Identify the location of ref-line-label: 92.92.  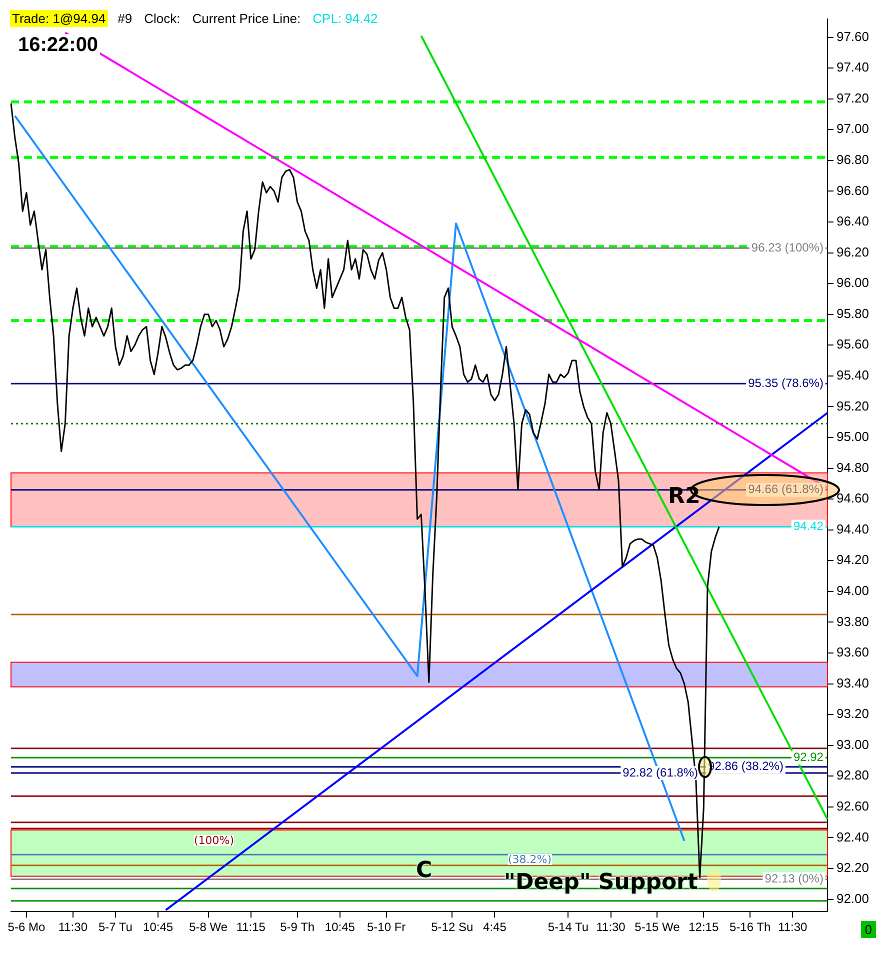
(808, 757).